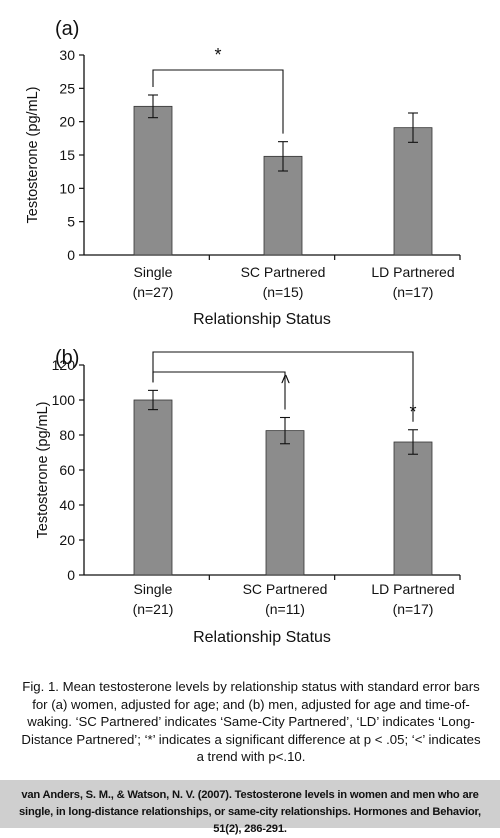  I want to click on panel-b-y-tick-label: 20, so click(67, 540).